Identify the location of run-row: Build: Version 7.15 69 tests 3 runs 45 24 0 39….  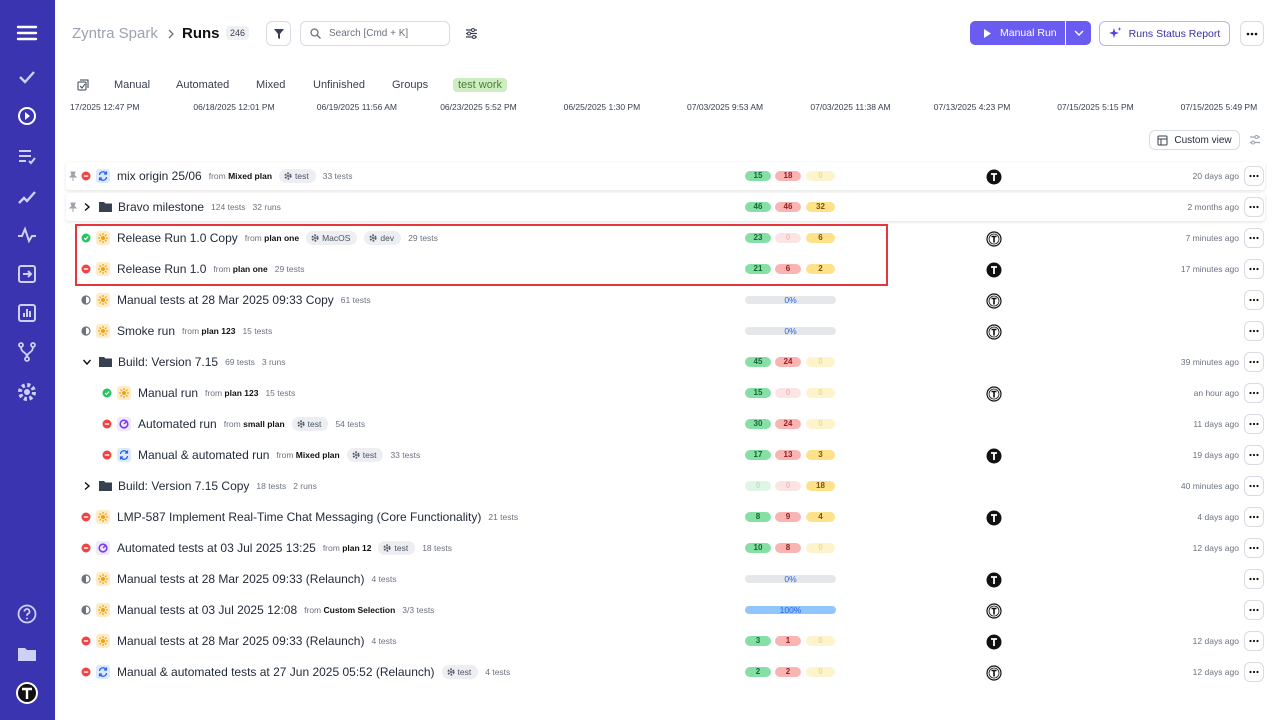
(640, 362).